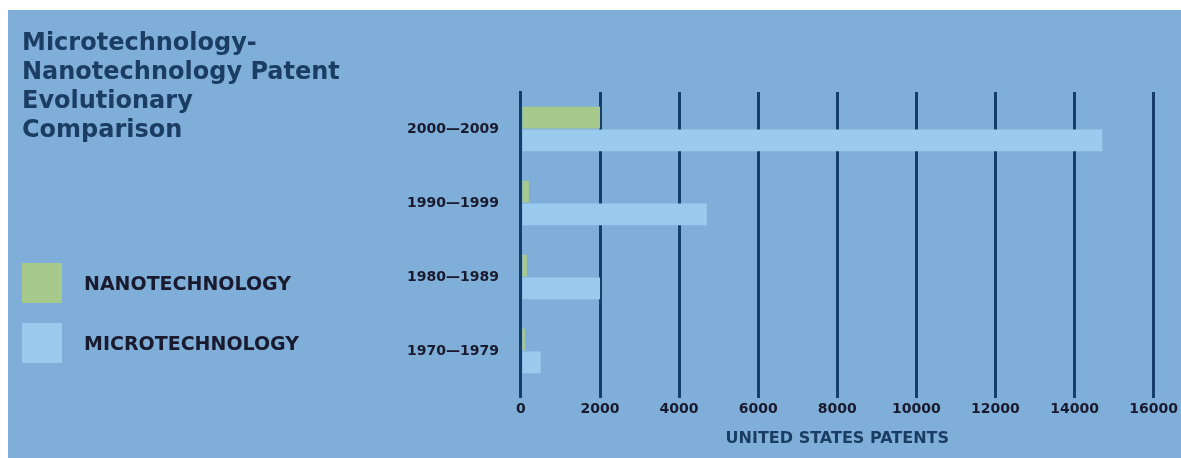 This screenshot has width=1181, height=458. What do you see at coordinates (600, 408) in the screenshot?
I see `x-tick-label: 2000` at bounding box center [600, 408].